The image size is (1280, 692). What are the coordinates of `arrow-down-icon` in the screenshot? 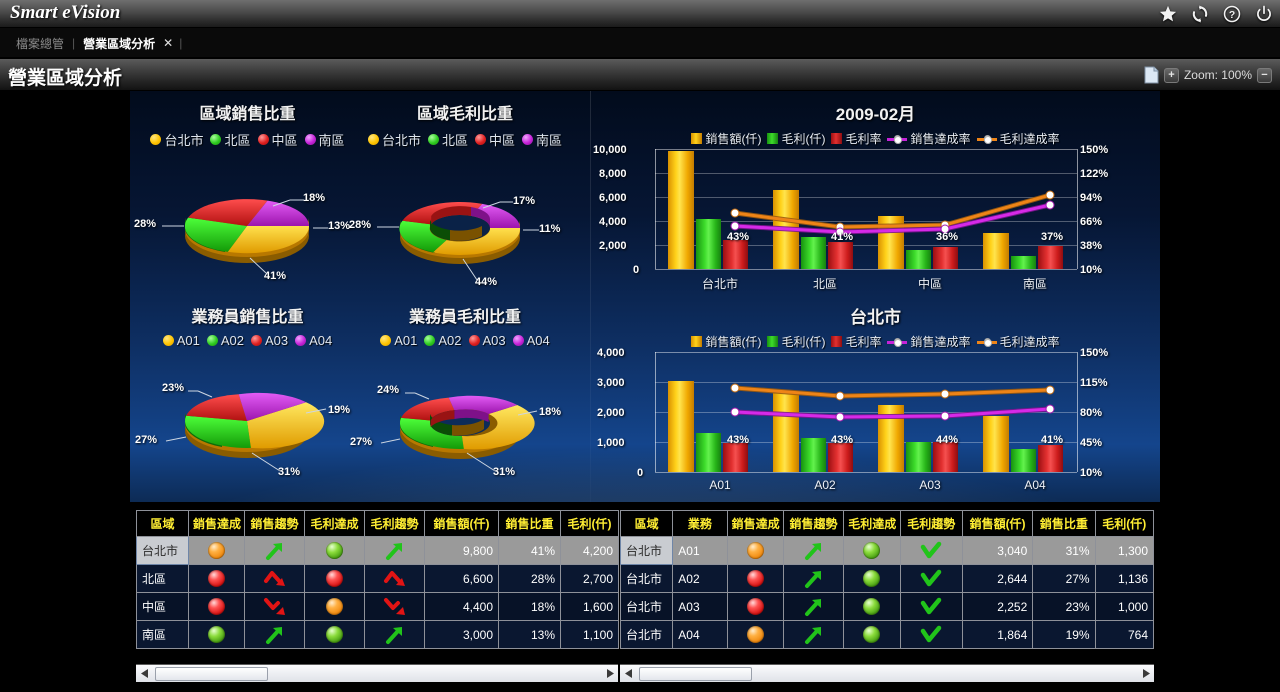 It's located at (394, 606).